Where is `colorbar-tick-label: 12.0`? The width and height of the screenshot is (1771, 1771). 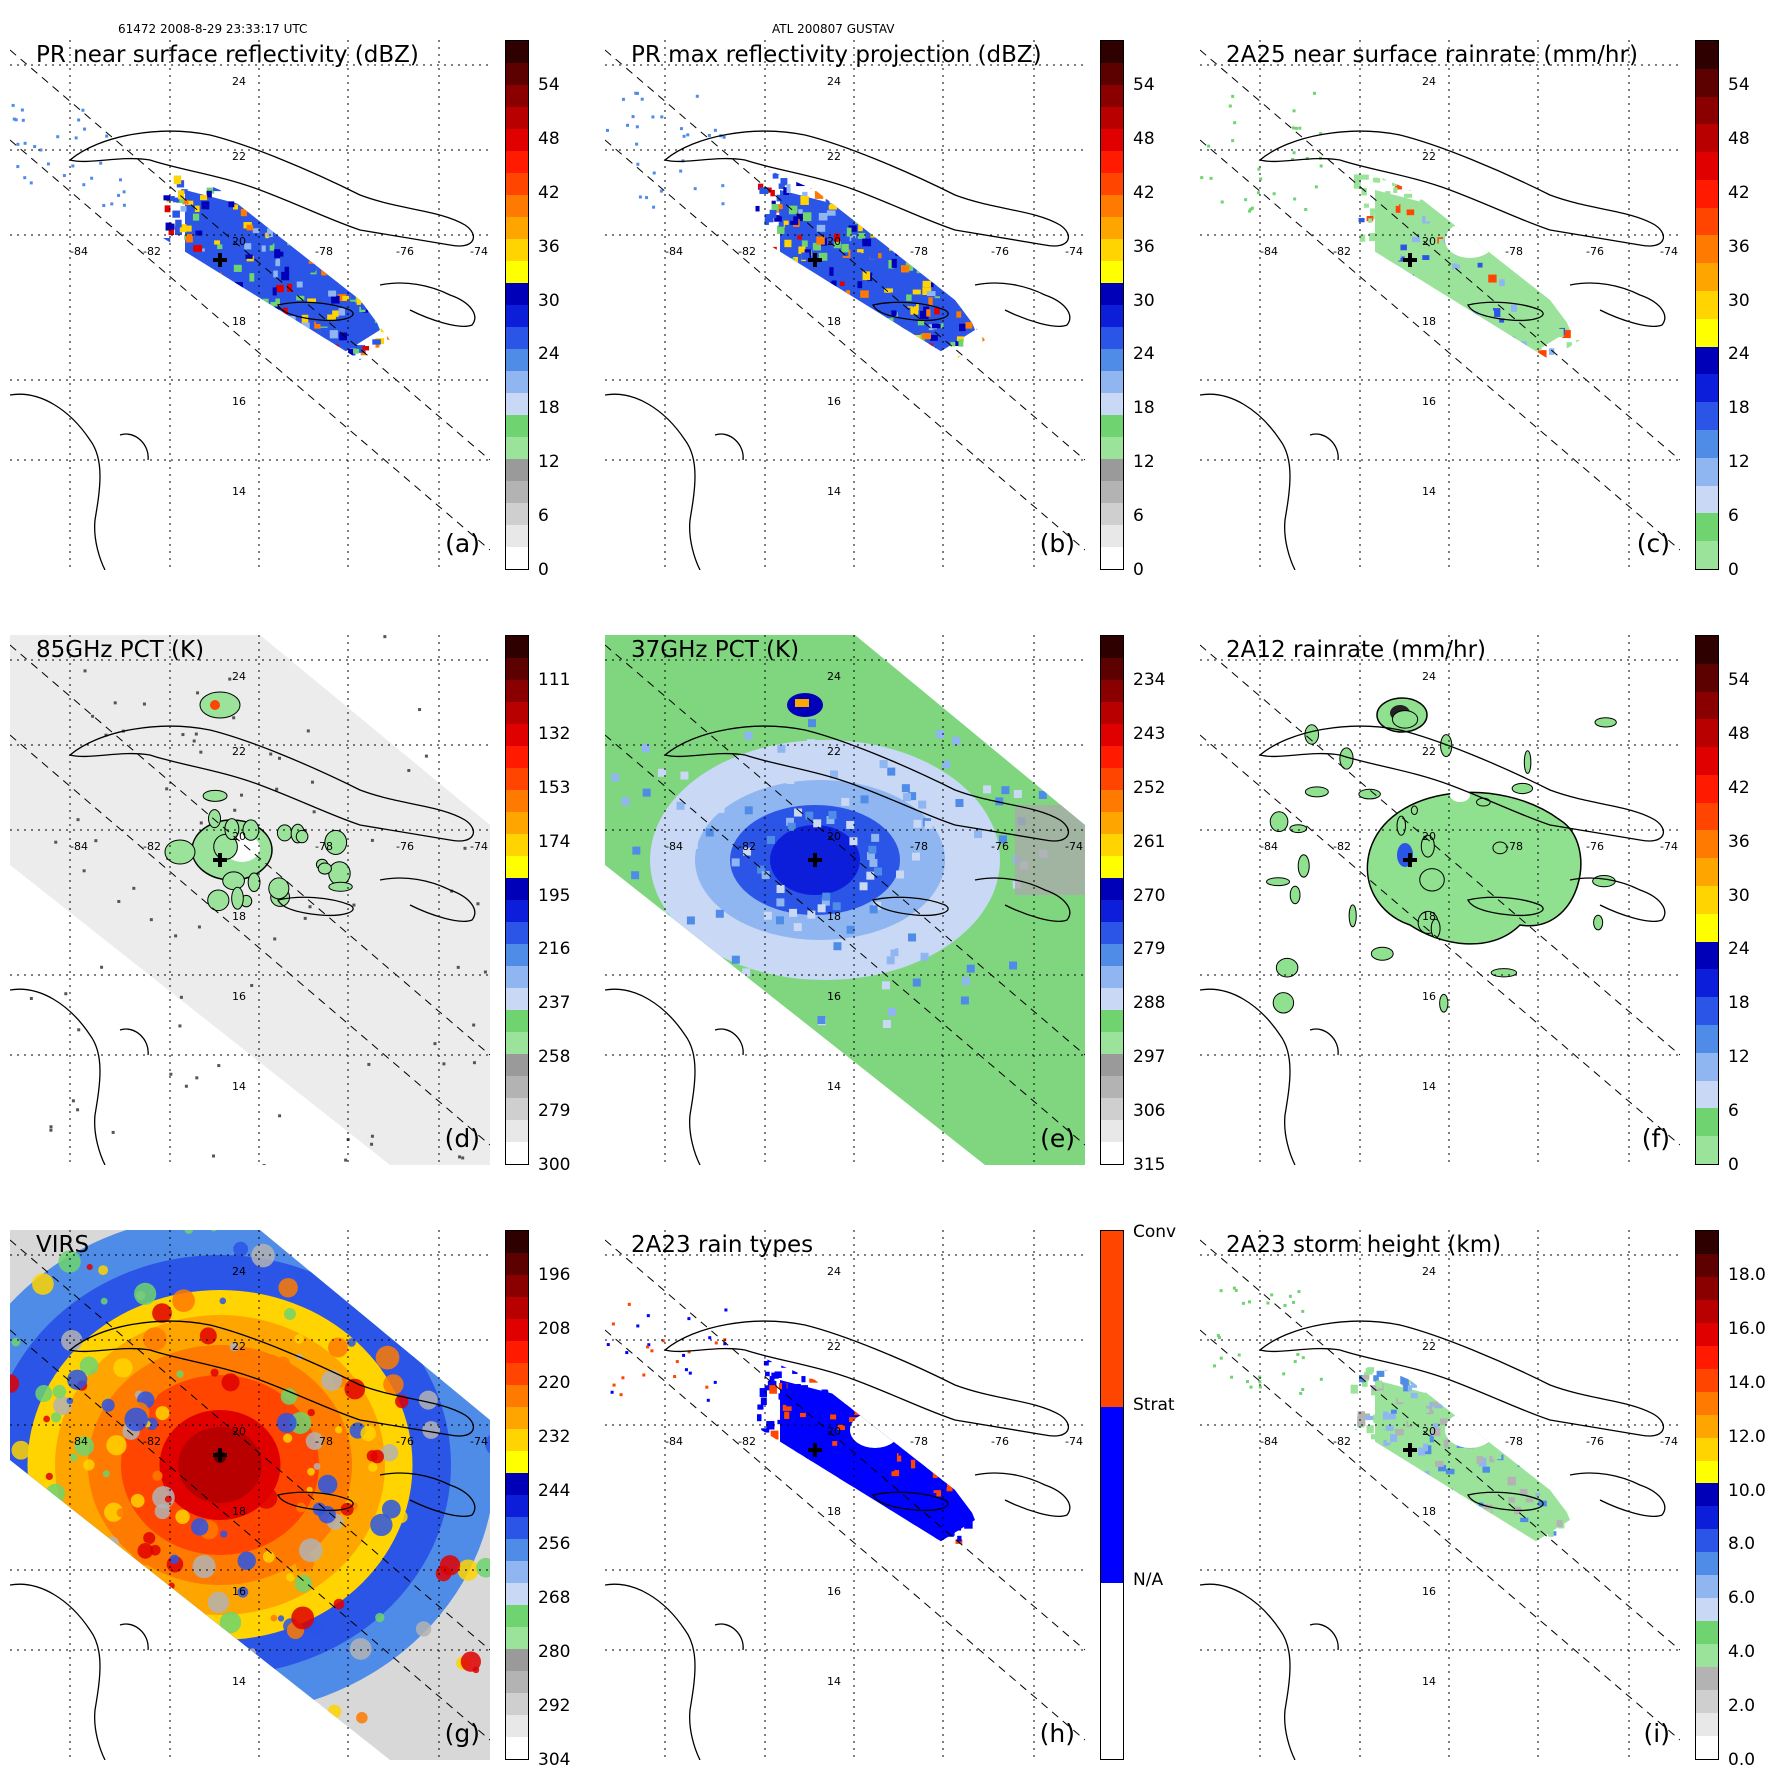 colorbar-tick-label: 12.0 is located at coordinates (1747, 1436).